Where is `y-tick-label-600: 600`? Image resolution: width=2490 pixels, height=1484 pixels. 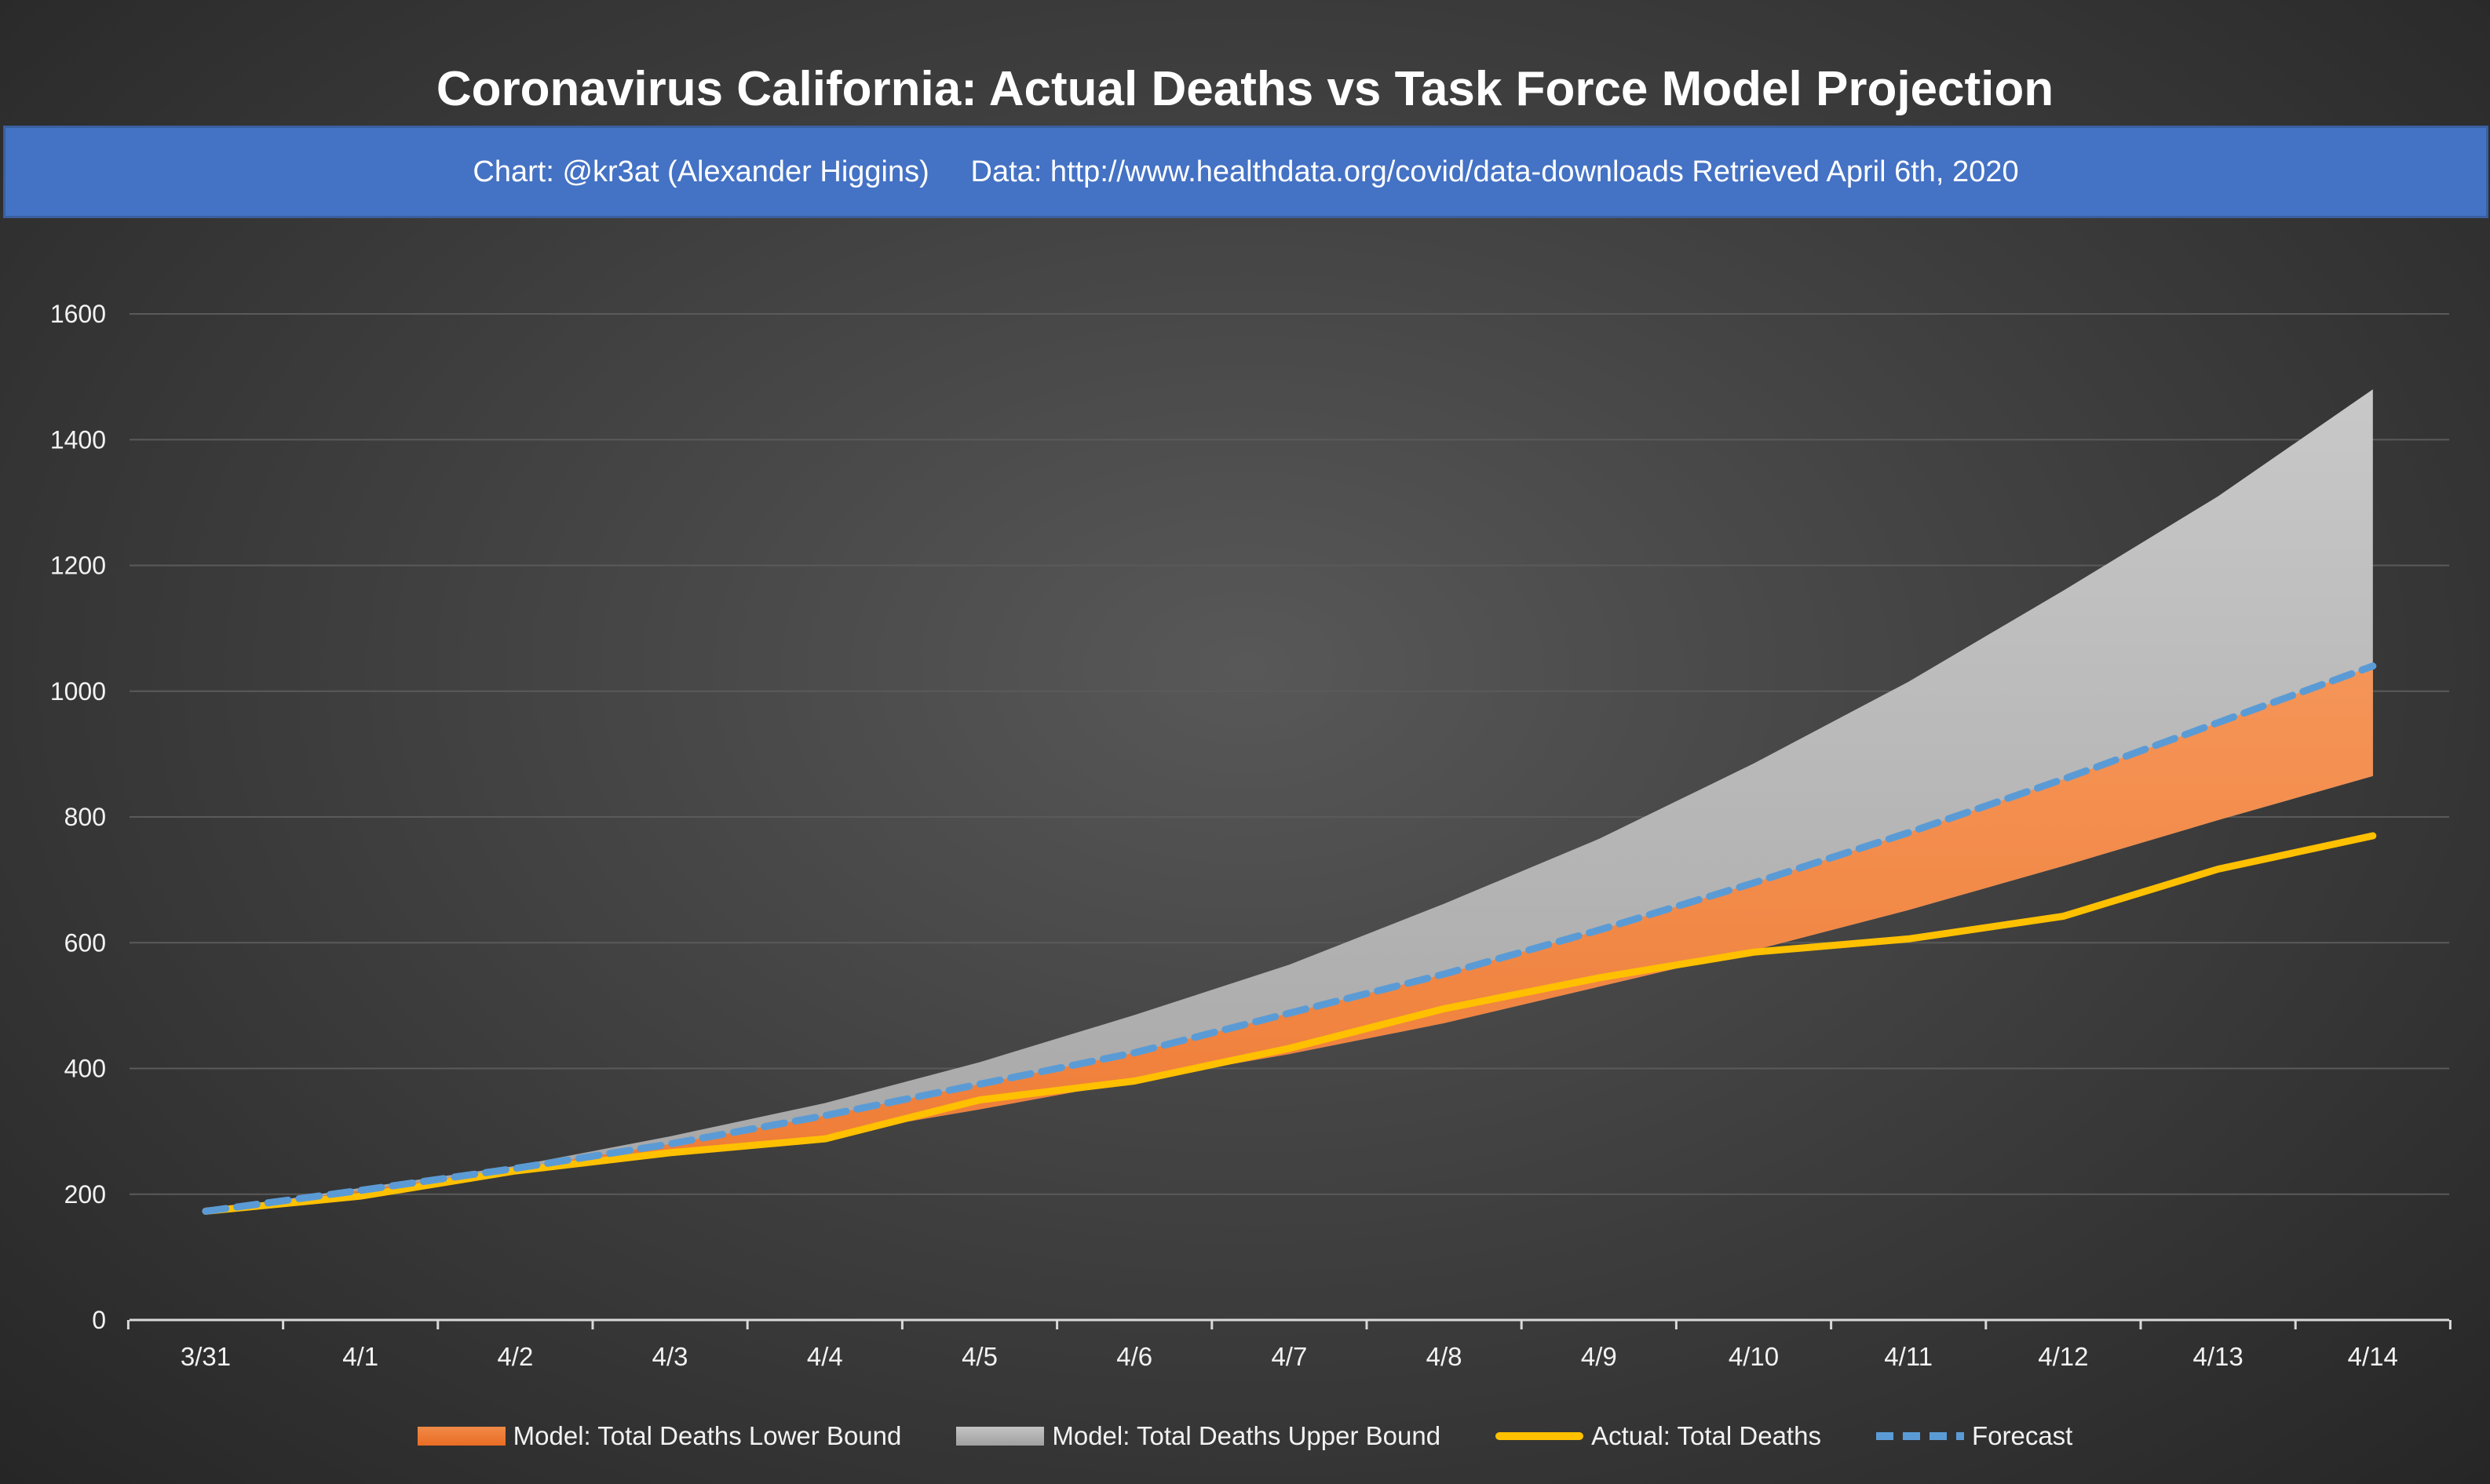 y-tick-label-600: 600 is located at coordinates (85, 942).